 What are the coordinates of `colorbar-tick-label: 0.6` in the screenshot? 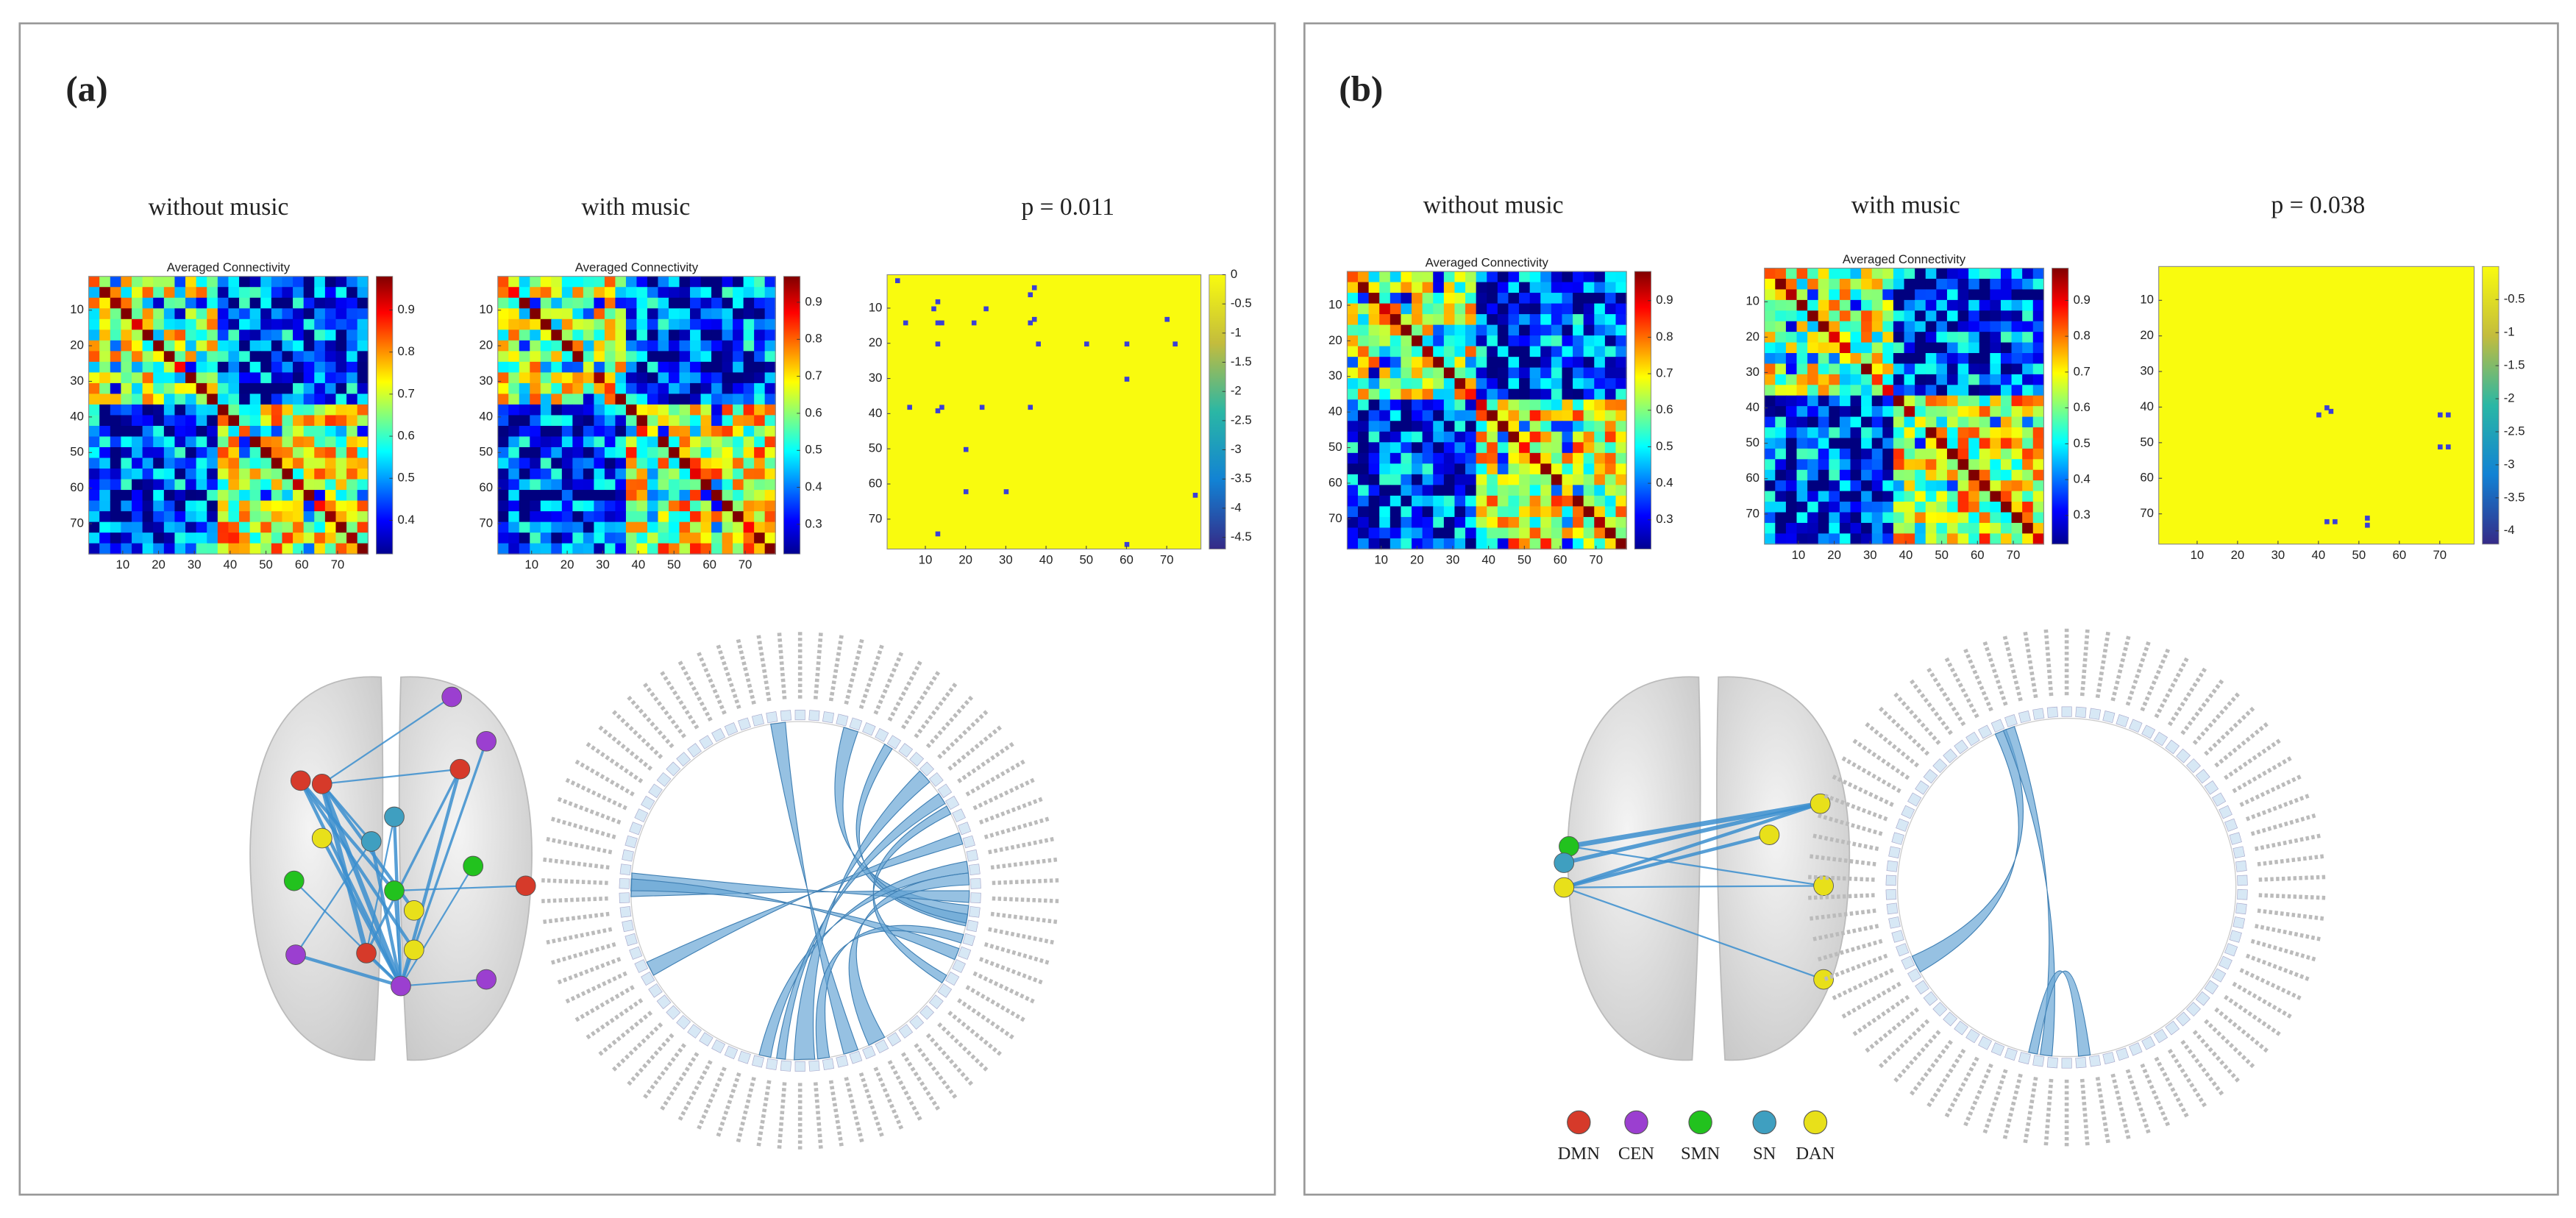 It's located at (405, 435).